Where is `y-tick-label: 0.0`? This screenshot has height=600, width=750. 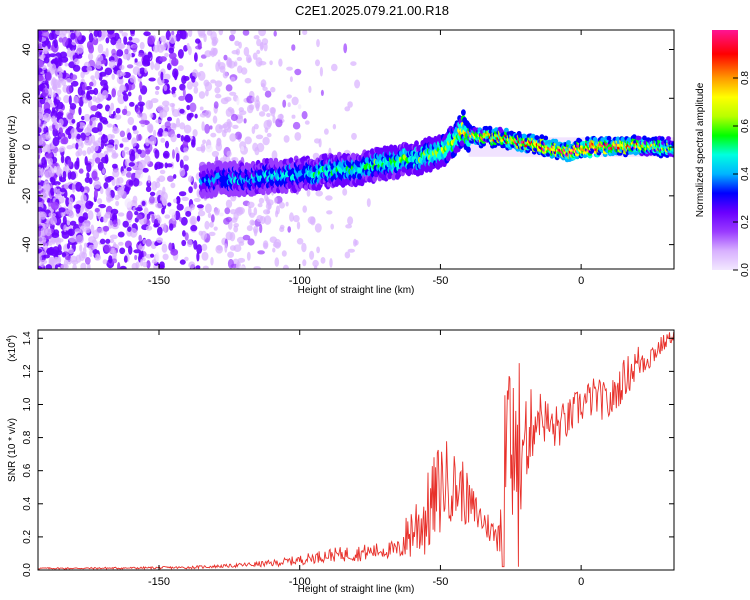 y-tick-label: 0.0 is located at coordinates (27, 570).